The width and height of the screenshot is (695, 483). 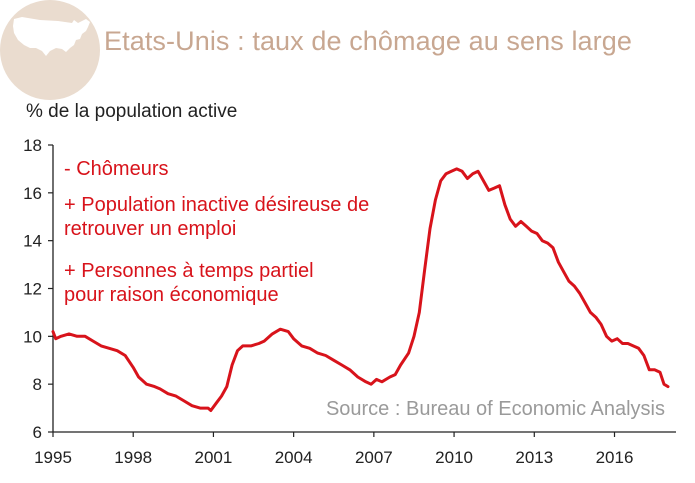 What do you see at coordinates (534, 457) in the screenshot?
I see `x-tick-label-2013: 2013` at bounding box center [534, 457].